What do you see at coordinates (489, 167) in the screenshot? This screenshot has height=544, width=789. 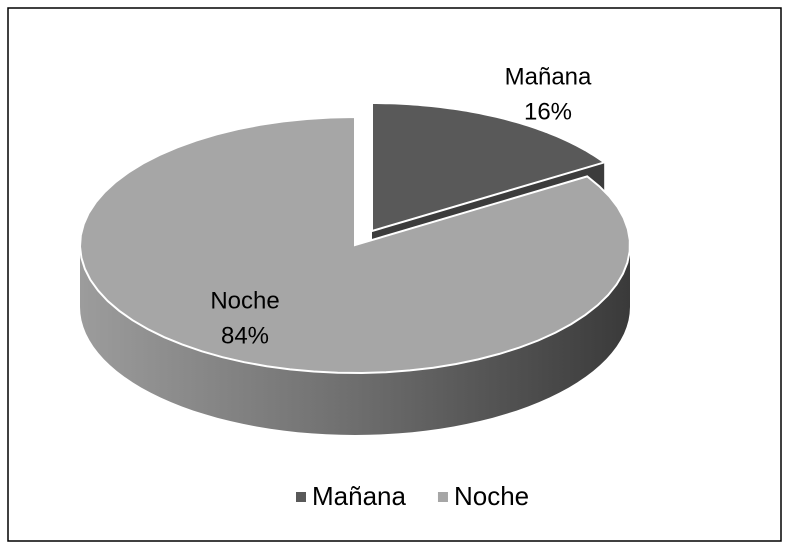 I see `slice` at bounding box center [489, 167].